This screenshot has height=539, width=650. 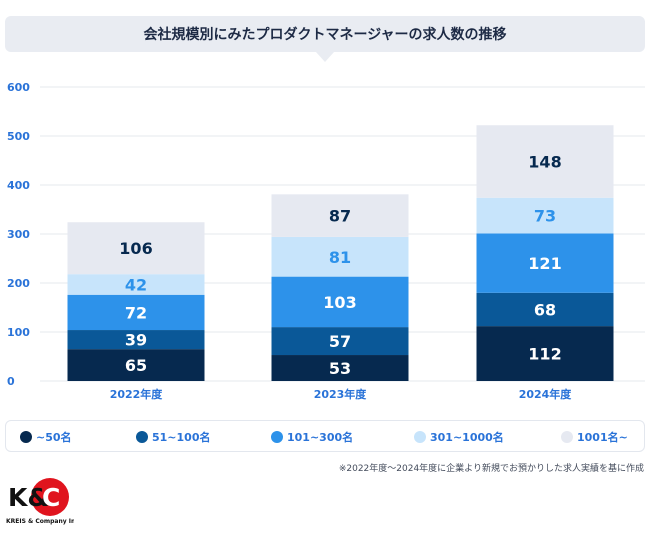 I want to click on chart-legend: ~50名 51~100名 101~300名 301~1000名 1001名~, so click(x=325, y=436).